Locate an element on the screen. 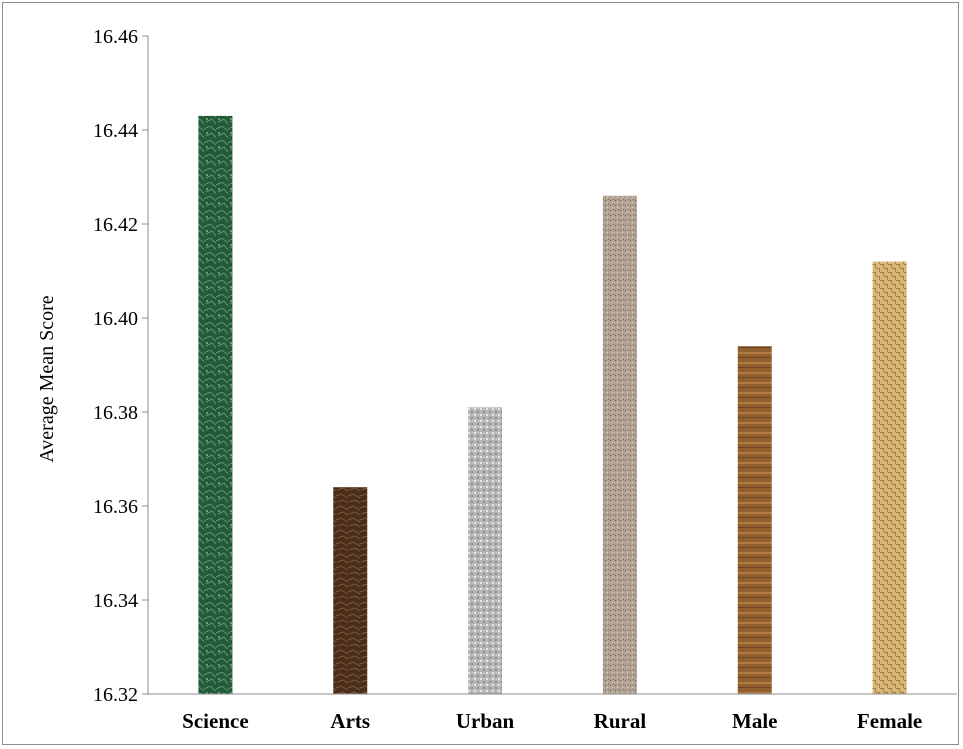  bar-urban is located at coordinates (485, 550).